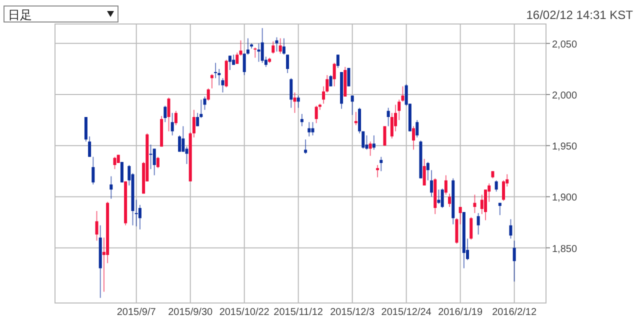 The image size is (640, 336). I want to click on x-tick-label: 2015/11/12, so click(299, 312).